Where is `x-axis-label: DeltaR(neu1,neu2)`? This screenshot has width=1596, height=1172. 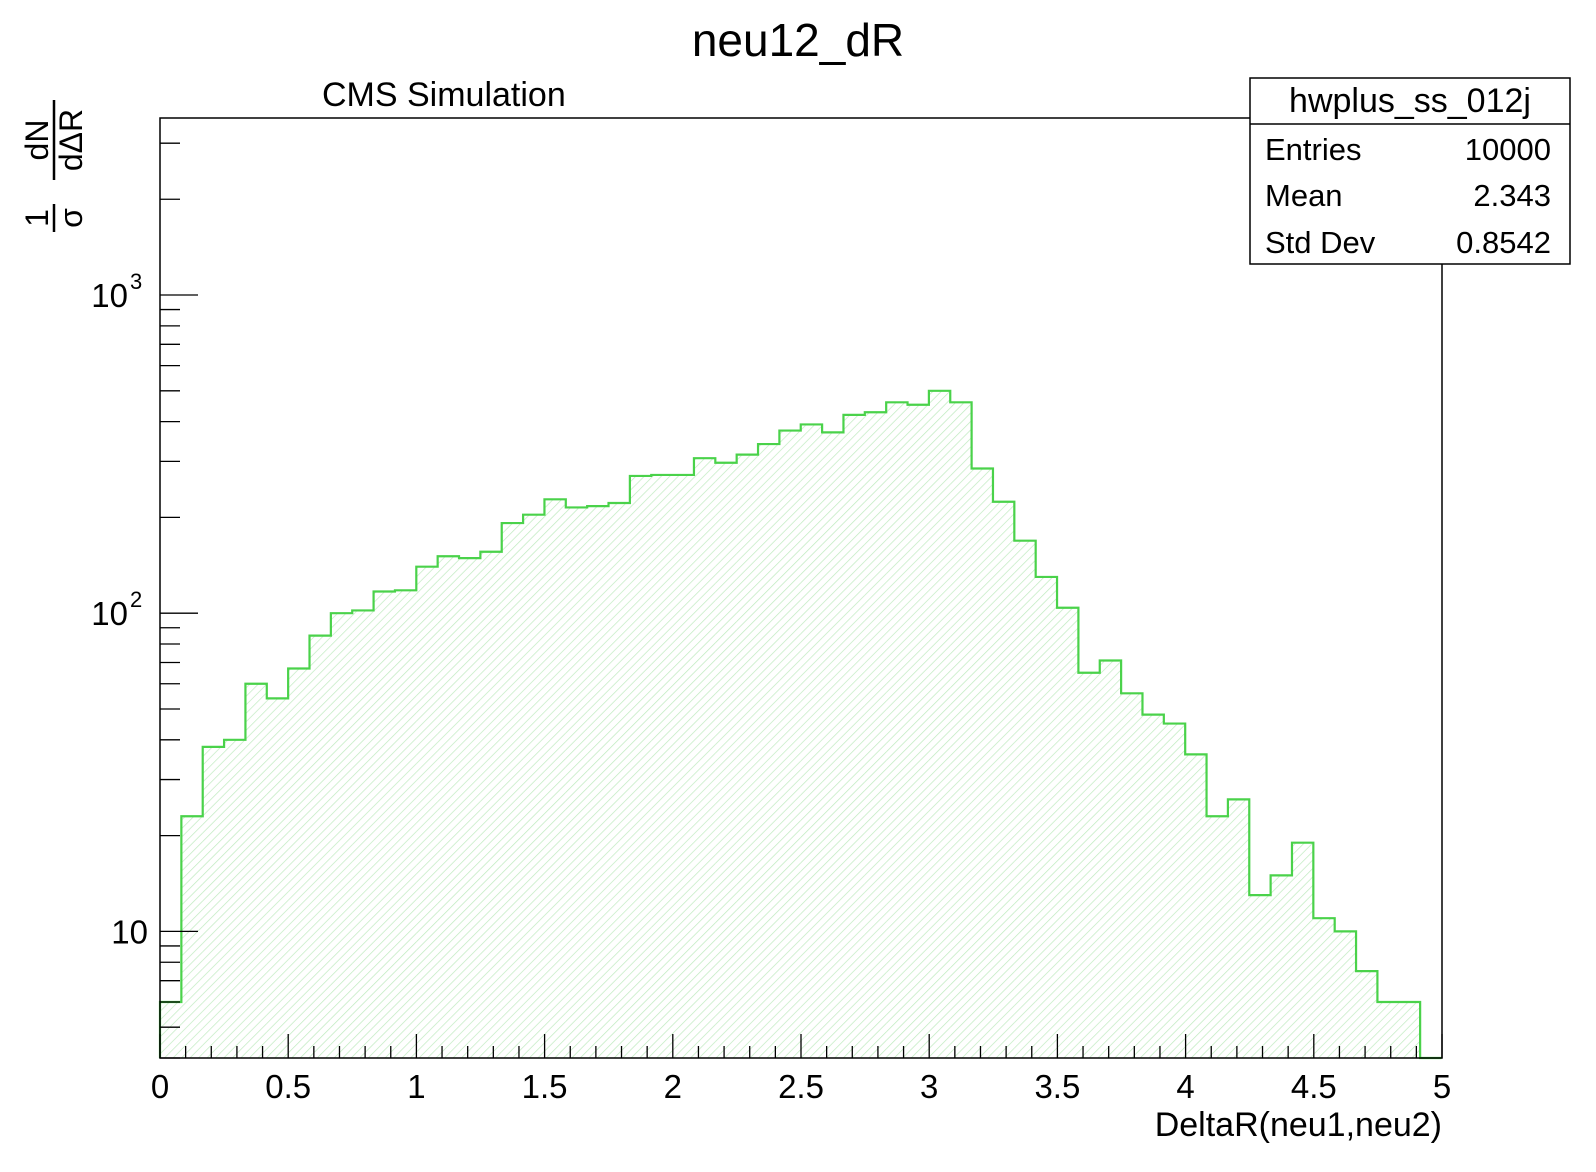 x-axis-label: DeltaR(neu1,neu2) is located at coordinates (1298, 1125).